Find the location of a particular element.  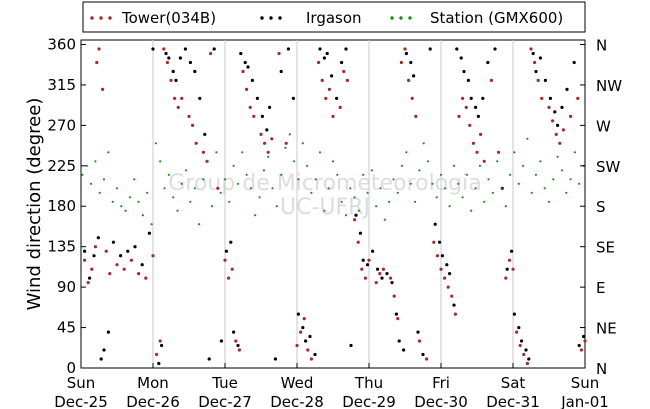

x-tick-date-1: Dec-26 is located at coordinates (153, 401).